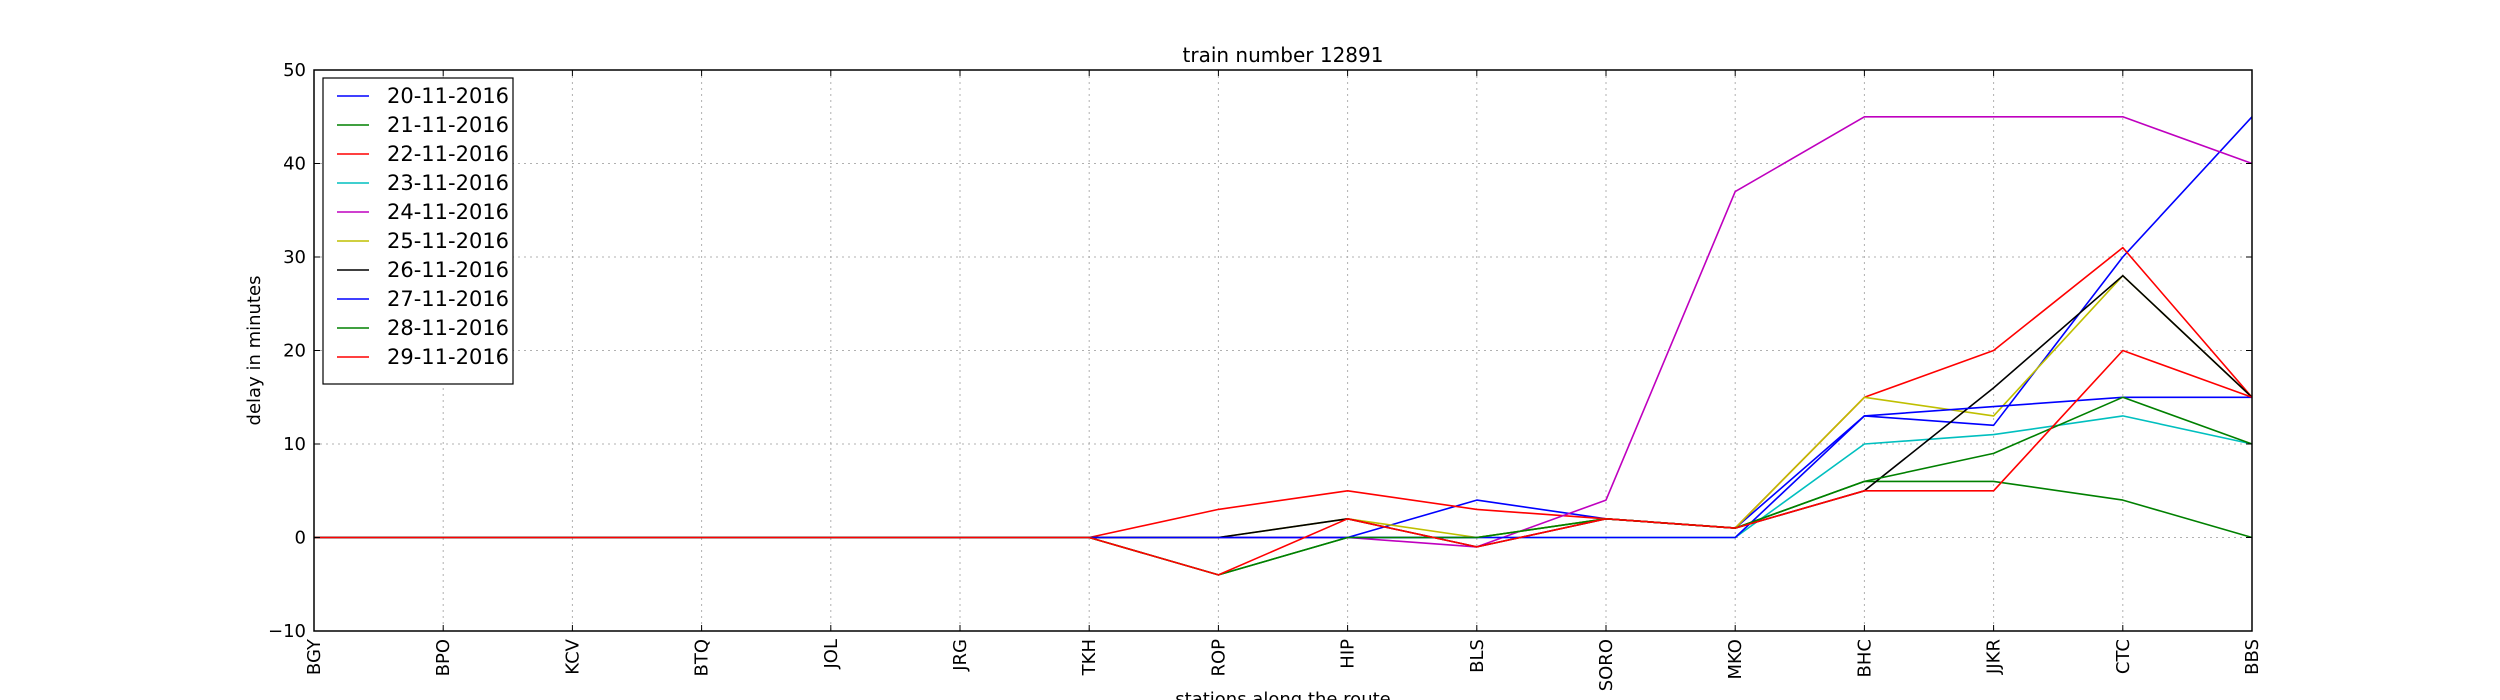 The width and height of the screenshot is (2500, 700). Describe the element at coordinates (443, 657) in the screenshot. I see `x-tick-label: BPO` at that location.